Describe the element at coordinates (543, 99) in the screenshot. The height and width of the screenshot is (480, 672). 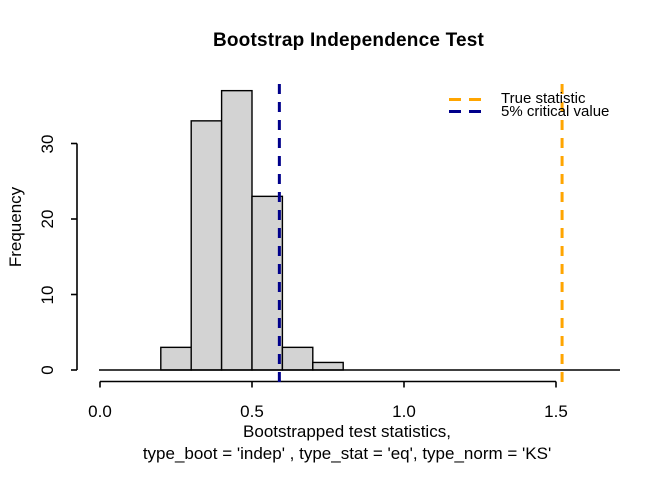
I see `legend-label-true-statistic: True statistic` at that location.